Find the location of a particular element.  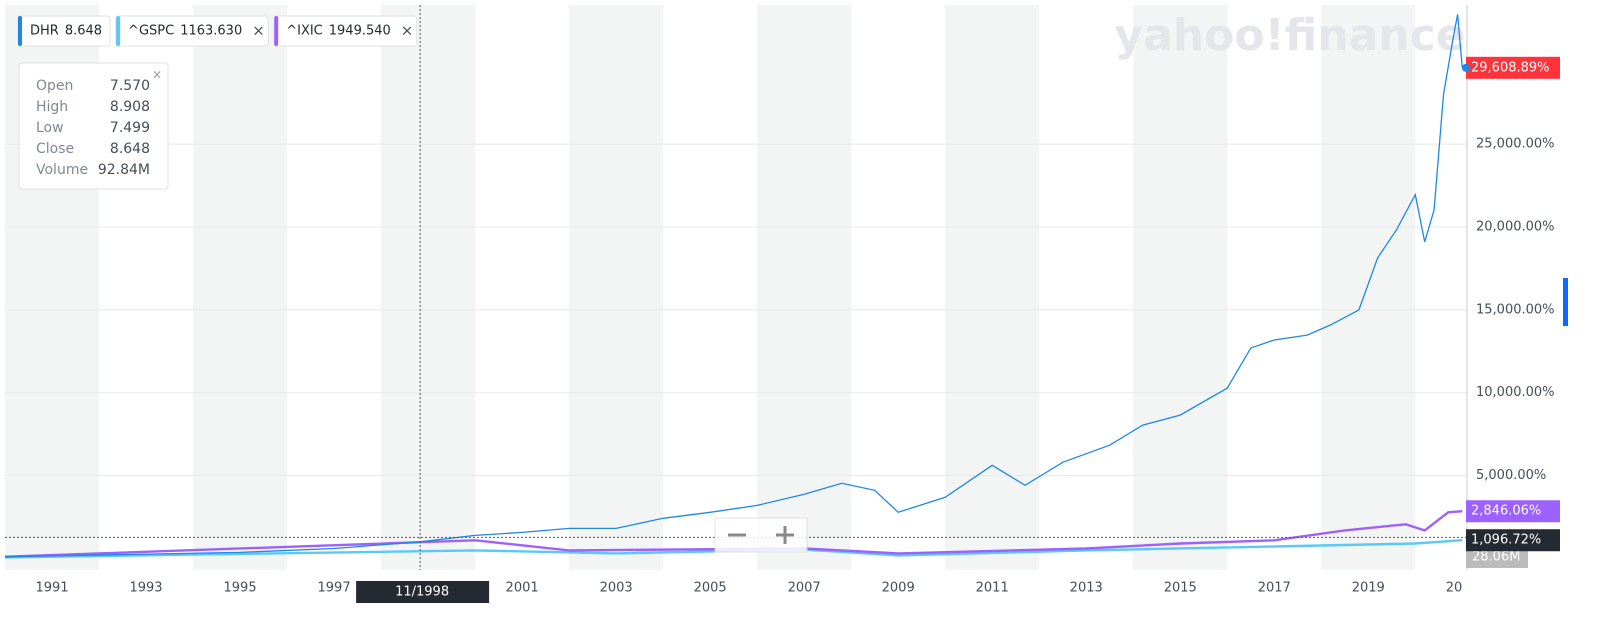

tooltip-label: High is located at coordinates (52, 107).